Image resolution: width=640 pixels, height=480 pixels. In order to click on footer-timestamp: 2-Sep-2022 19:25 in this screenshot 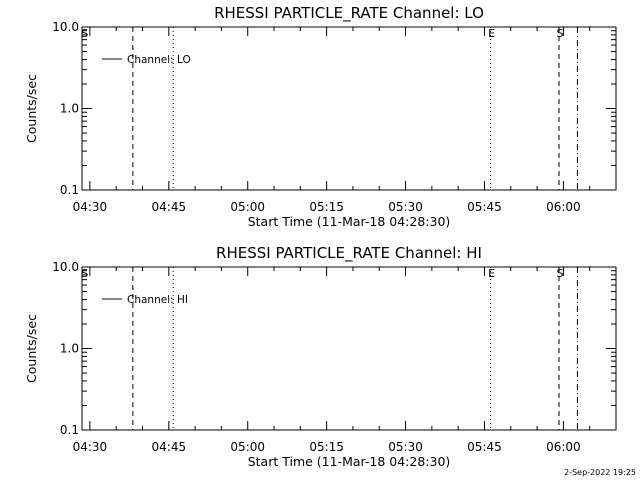, I will do `click(600, 472)`.